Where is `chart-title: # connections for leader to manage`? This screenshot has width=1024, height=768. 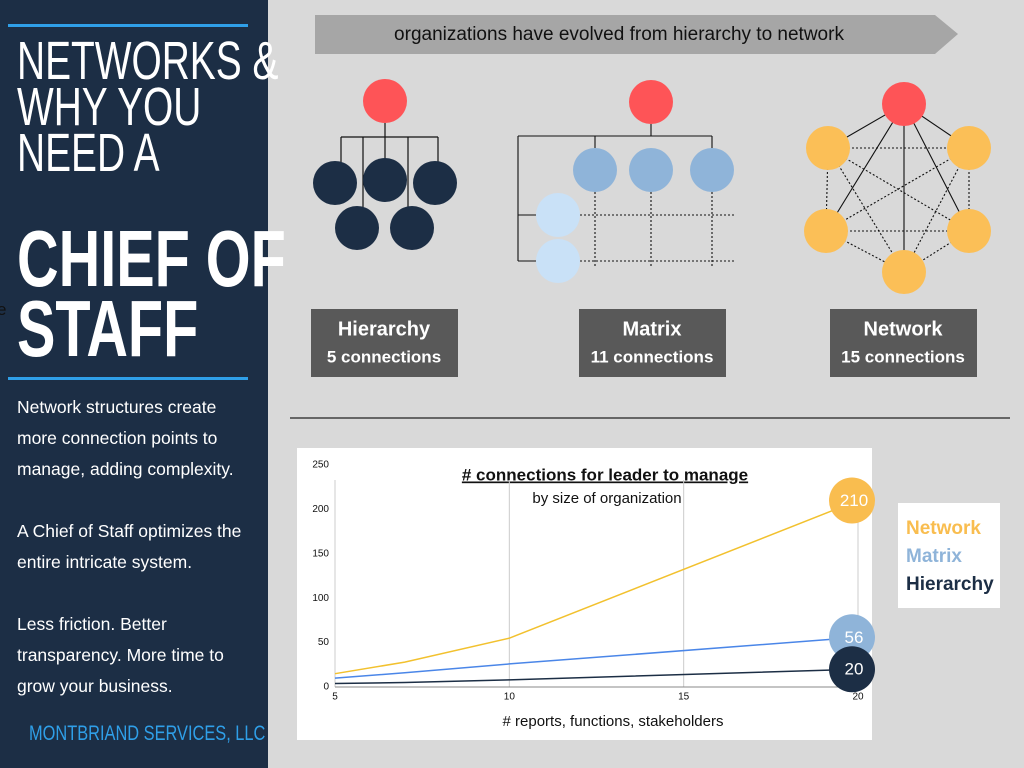 chart-title: # connections for leader to manage is located at coordinates (605, 474).